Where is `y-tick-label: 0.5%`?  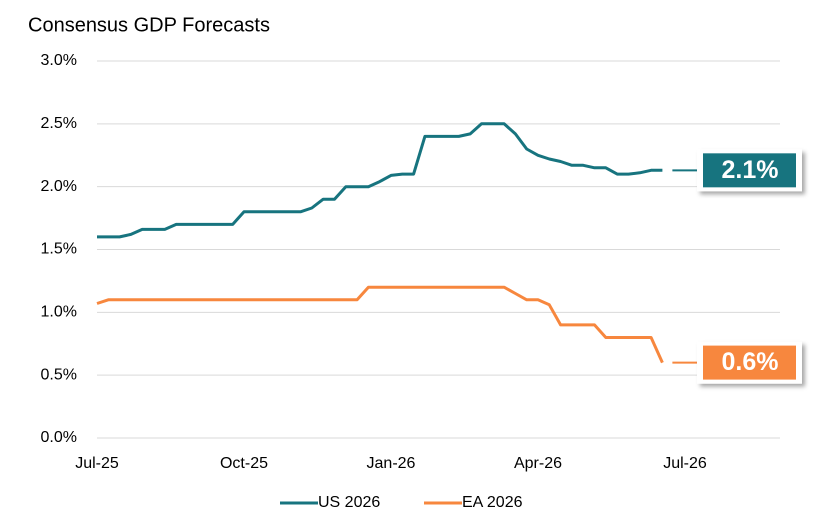 y-tick-label: 0.5% is located at coordinates (59, 374).